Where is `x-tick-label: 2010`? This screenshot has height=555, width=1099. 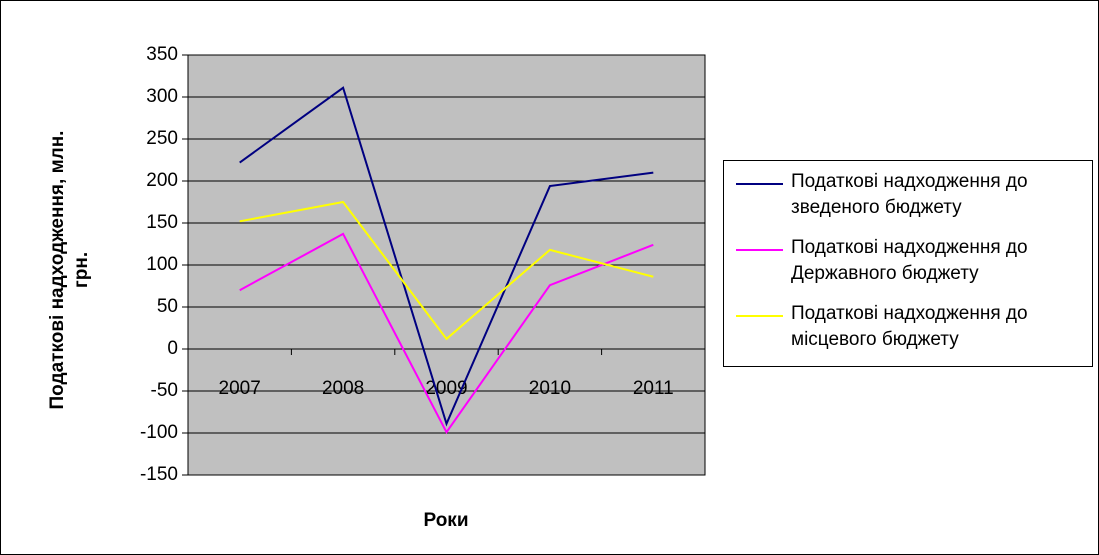
x-tick-label: 2010 is located at coordinates (550, 388).